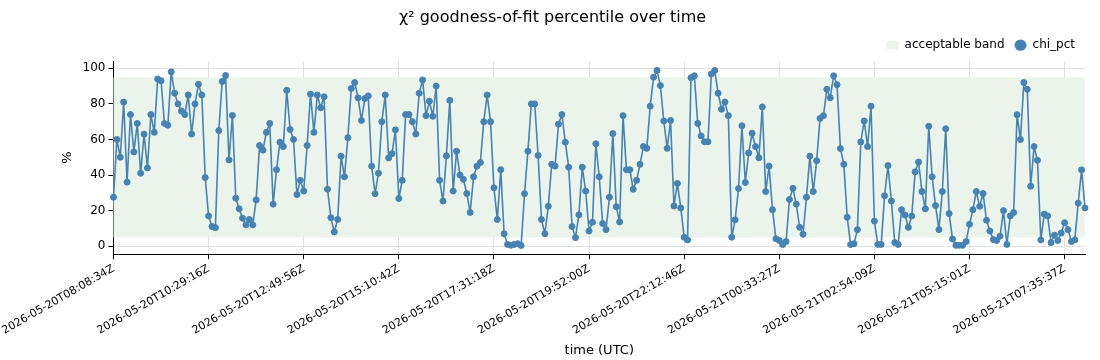  What do you see at coordinates (98, 103) in the screenshot?
I see `y-tick-label: 80` at bounding box center [98, 103].